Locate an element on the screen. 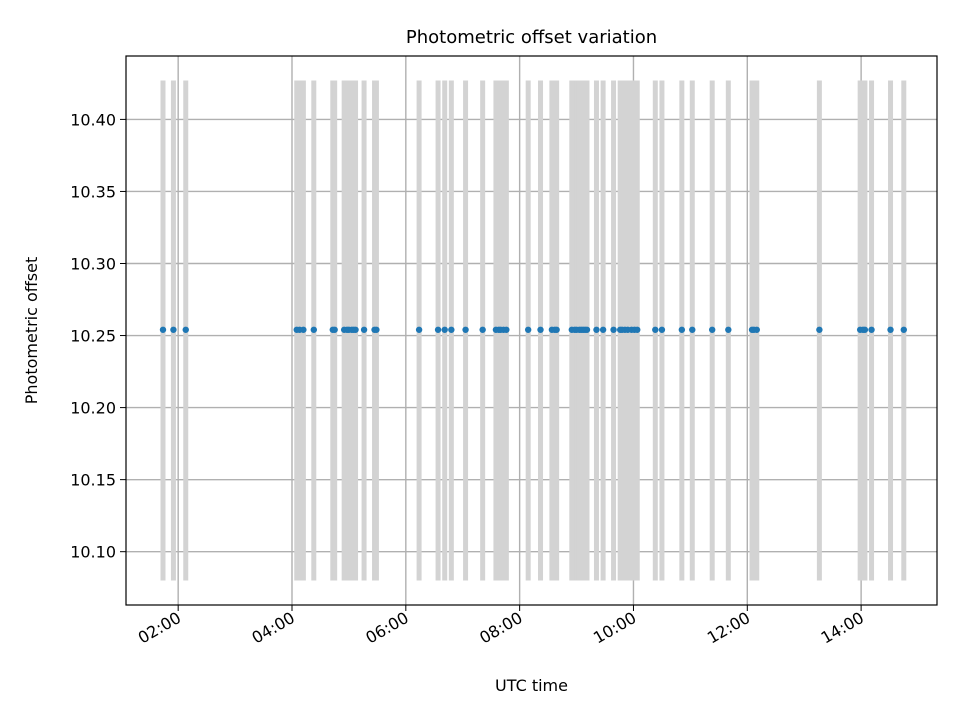 The width and height of the screenshot is (960, 720). y-tick-label: 10.25 is located at coordinates (93, 336).